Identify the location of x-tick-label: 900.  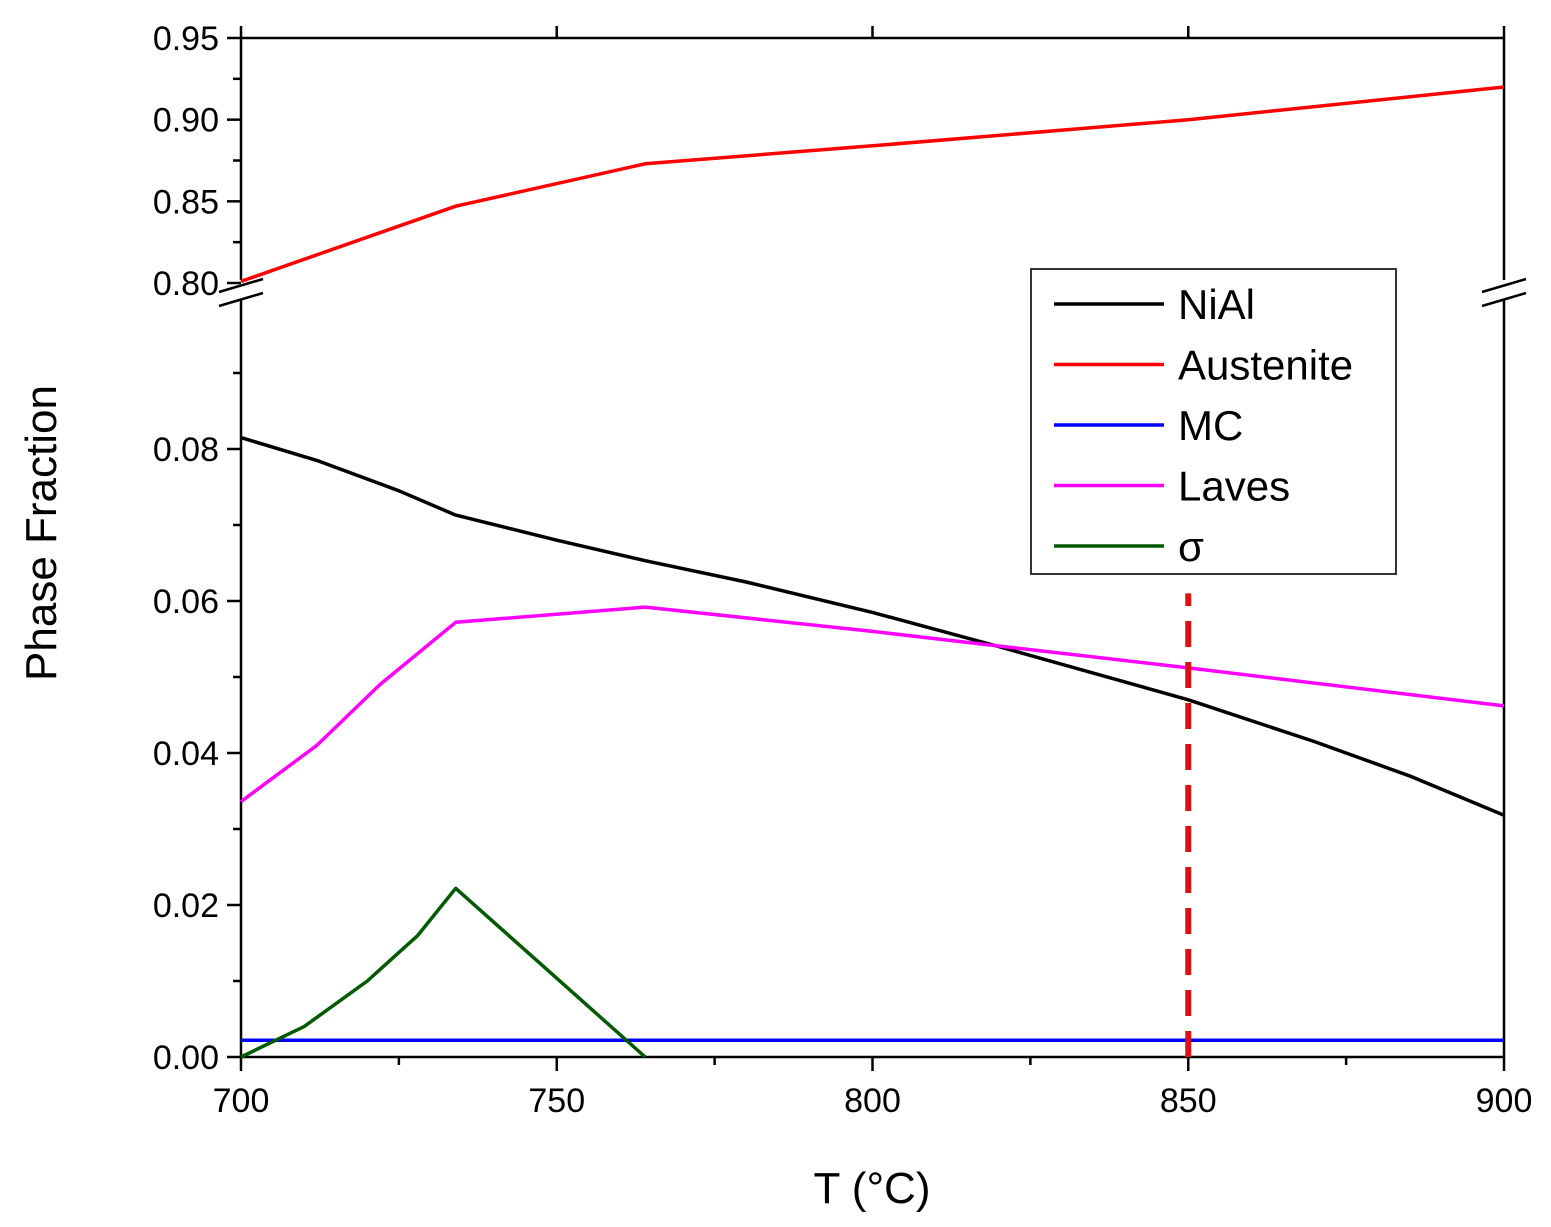
(1504, 1101).